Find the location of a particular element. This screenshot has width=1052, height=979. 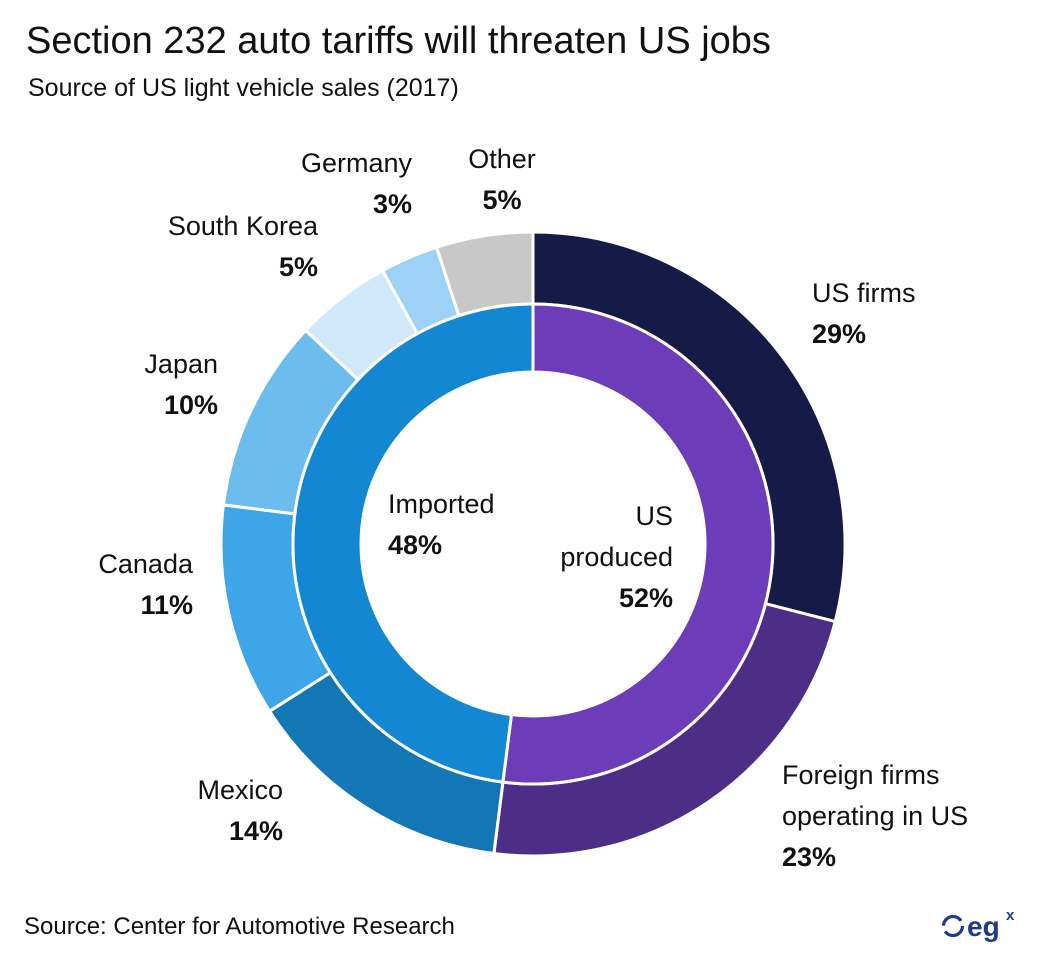

outer-label-canada: Canada is located at coordinates (146, 564).